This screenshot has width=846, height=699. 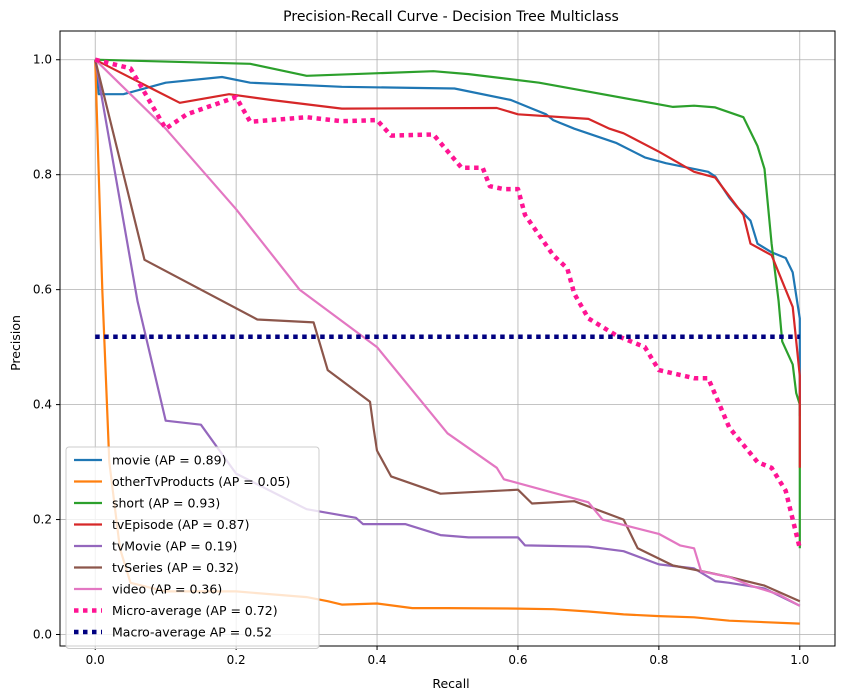 What do you see at coordinates (236, 660) in the screenshot?
I see `x-tick-label: 0.2` at bounding box center [236, 660].